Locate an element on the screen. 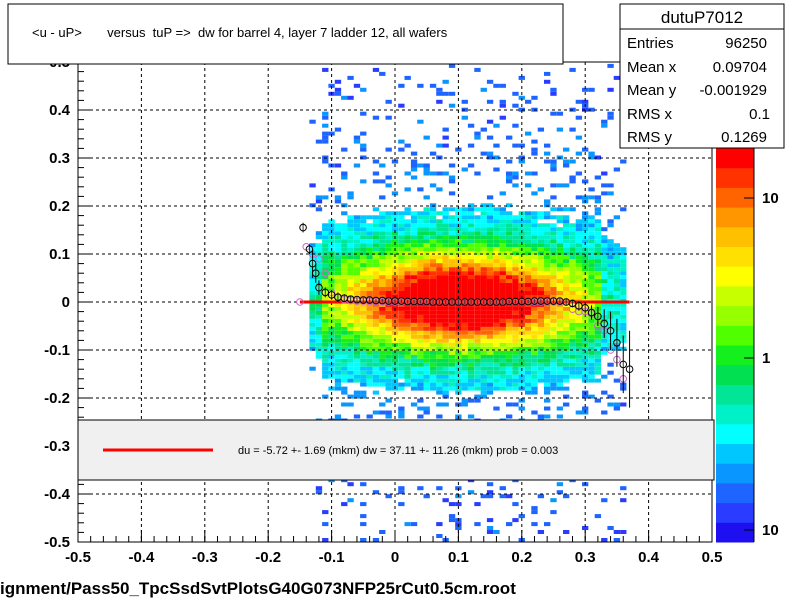 The image size is (794, 601). colorbar-segment is located at coordinates (735, 335).